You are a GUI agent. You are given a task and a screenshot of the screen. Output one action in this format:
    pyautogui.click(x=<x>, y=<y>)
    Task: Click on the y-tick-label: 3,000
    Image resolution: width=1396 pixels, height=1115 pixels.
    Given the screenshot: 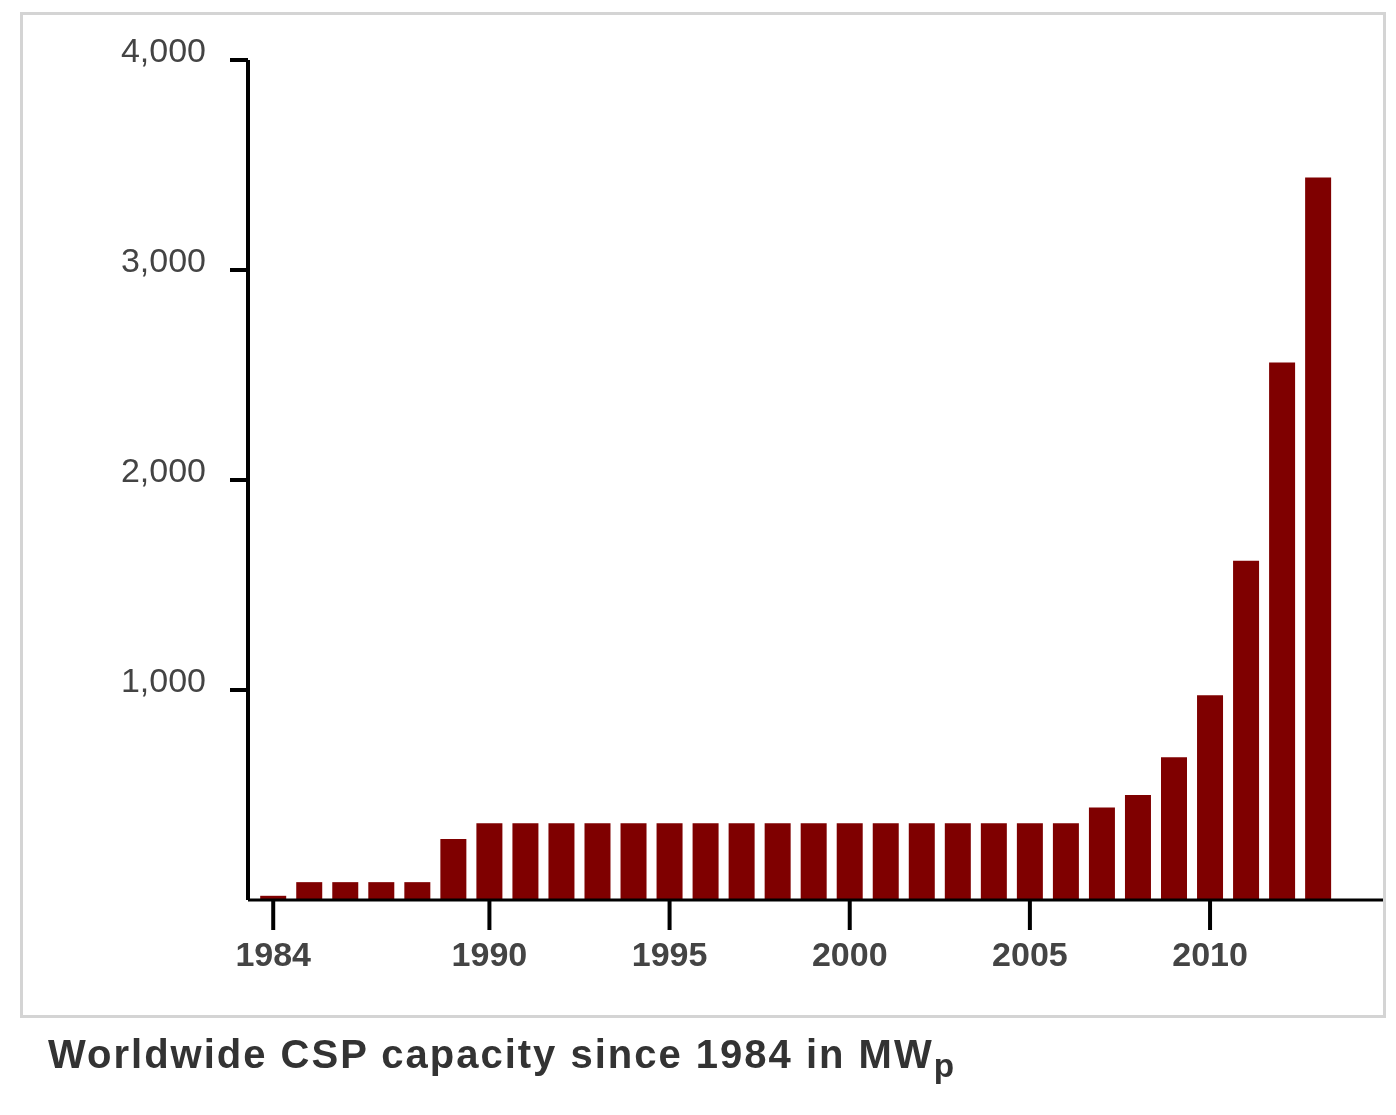 What is the action you would take?
    pyautogui.click(x=163, y=260)
    